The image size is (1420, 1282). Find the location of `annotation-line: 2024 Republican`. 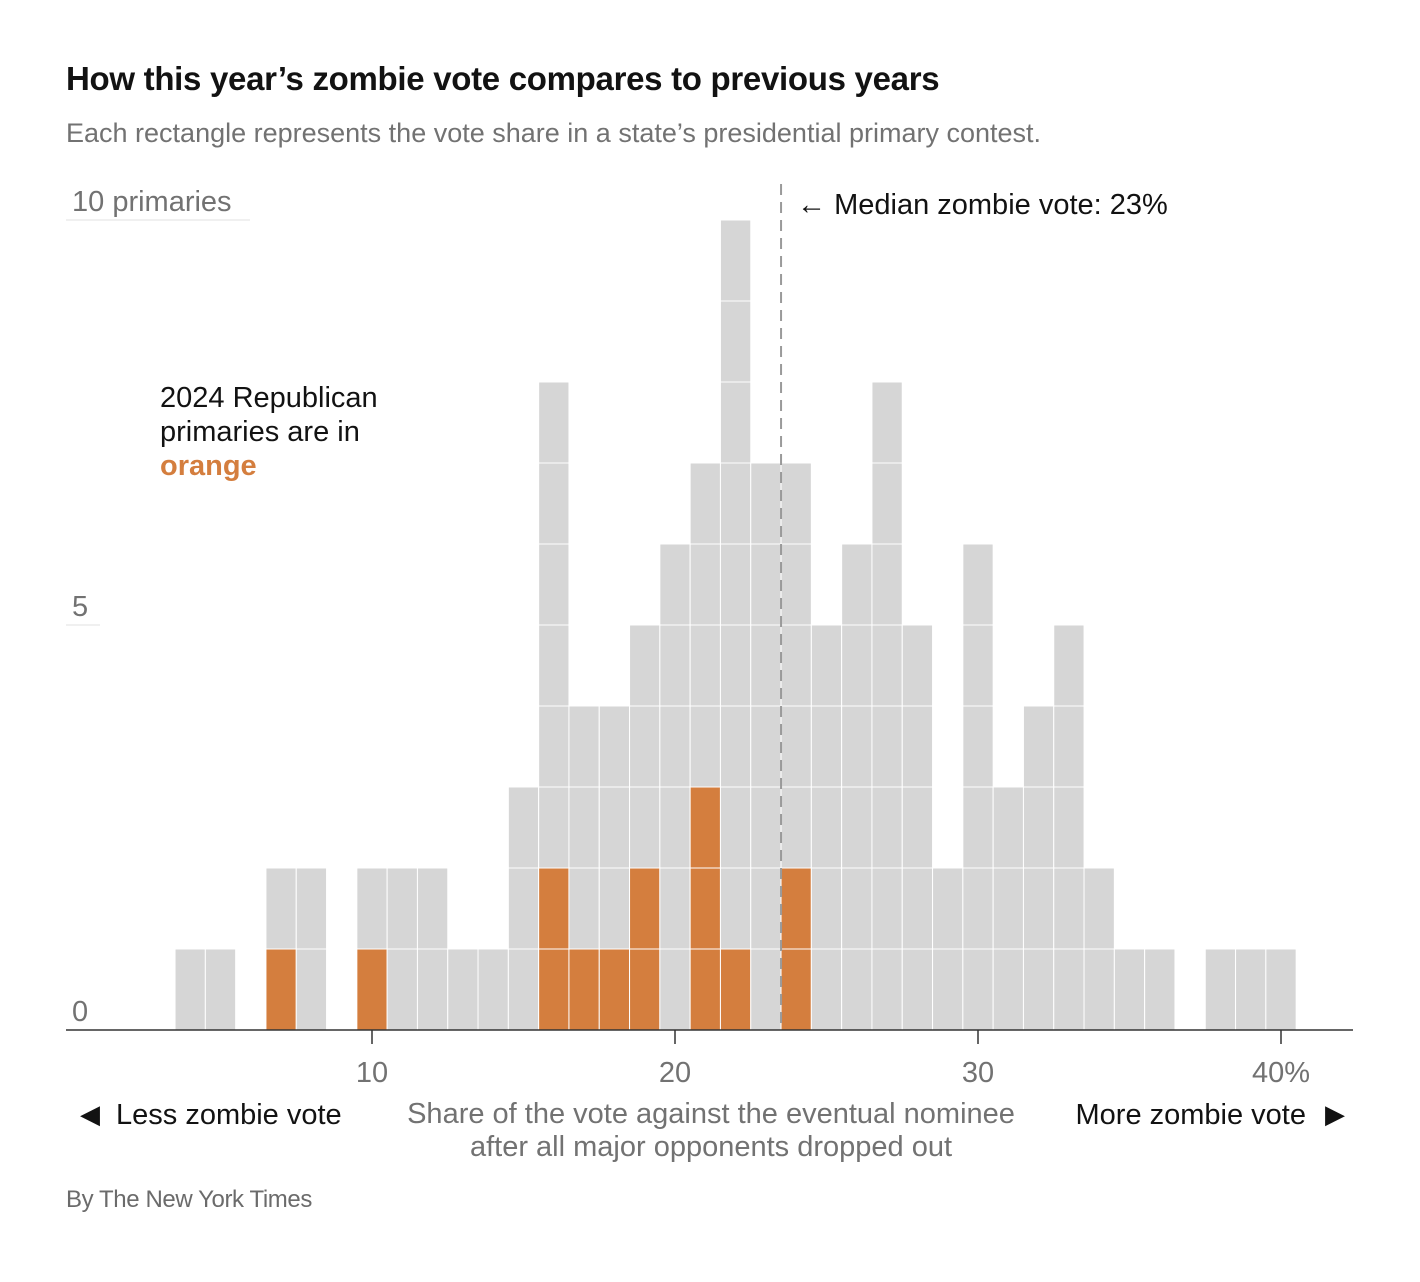

annotation-line: 2024 Republican is located at coordinates (269, 398).